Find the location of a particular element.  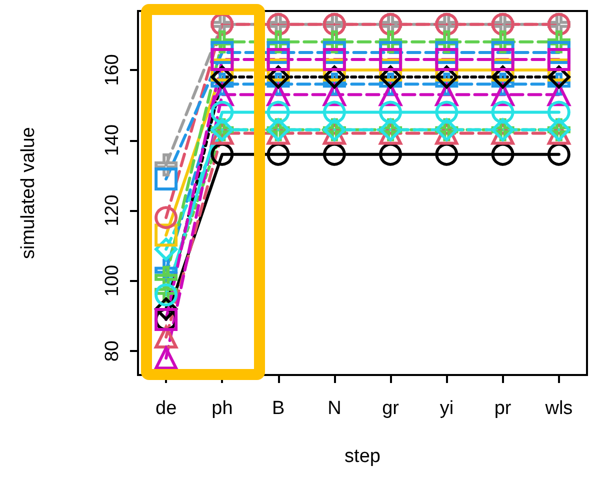

x-axis-title: step is located at coordinates (362, 456).